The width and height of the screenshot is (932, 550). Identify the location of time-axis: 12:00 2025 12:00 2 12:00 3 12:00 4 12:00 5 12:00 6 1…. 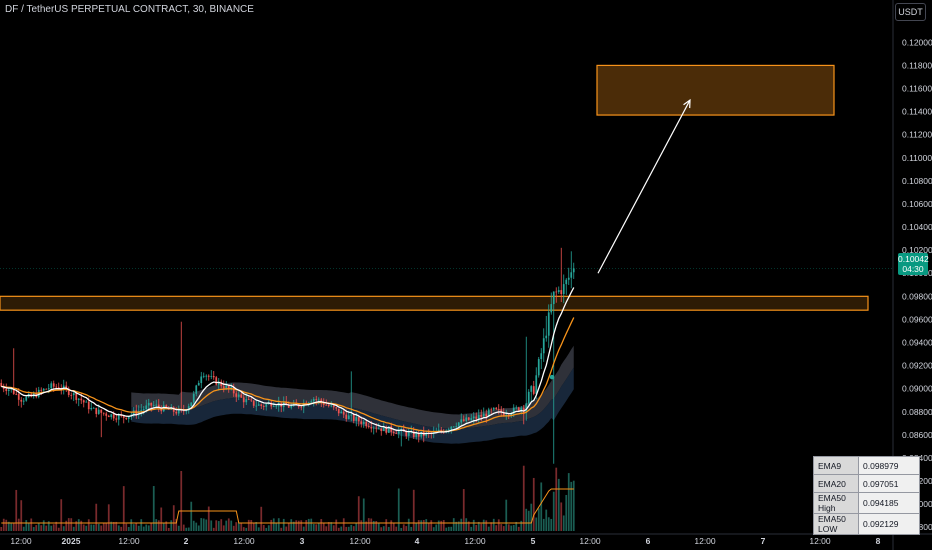
(466, 539).